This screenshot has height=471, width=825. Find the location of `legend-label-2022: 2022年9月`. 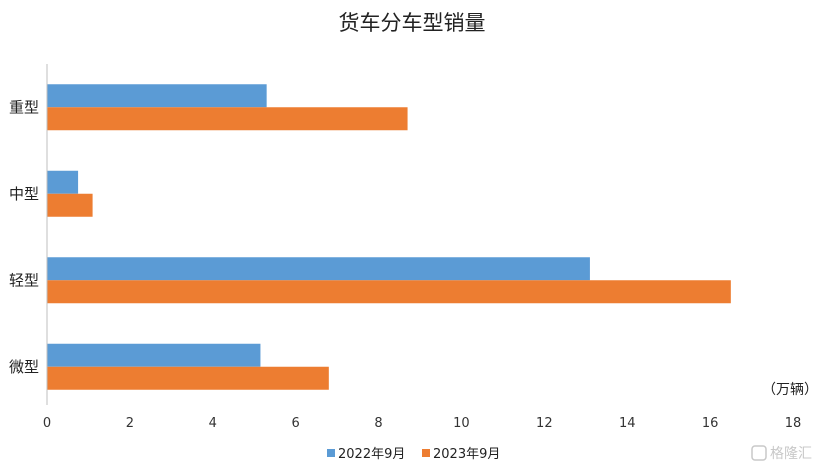

legend-label-2022: 2022年9月 is located at coordinates (371, 454).